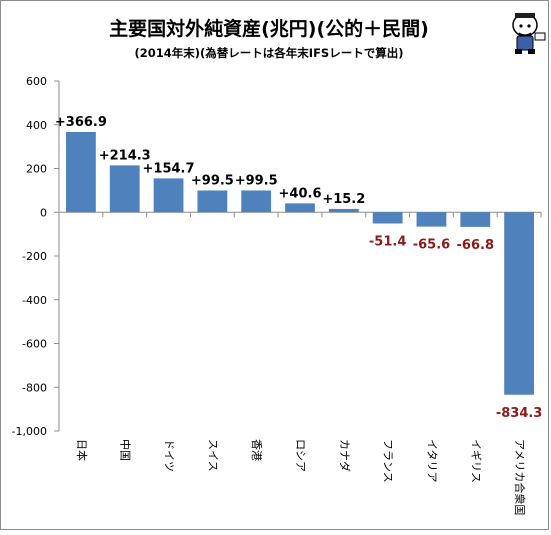 Image resolution: width=551 pixels, height=535 pixels. I want to click on y-tick-label: 200, so click(36, 169).